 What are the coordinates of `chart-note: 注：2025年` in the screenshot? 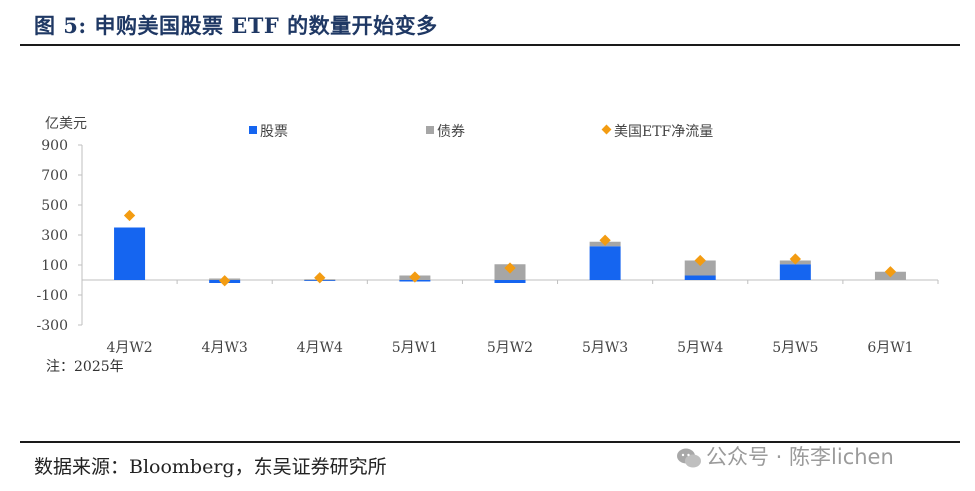 It's located at (85, 367).